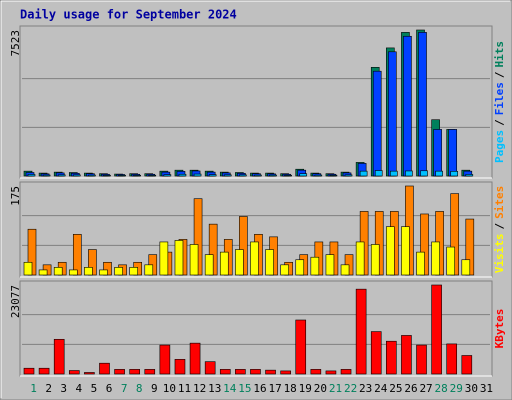 The width and height of the screenshot is (512, 400). I want to click on legend-entry: Hits, so click(499, 54).